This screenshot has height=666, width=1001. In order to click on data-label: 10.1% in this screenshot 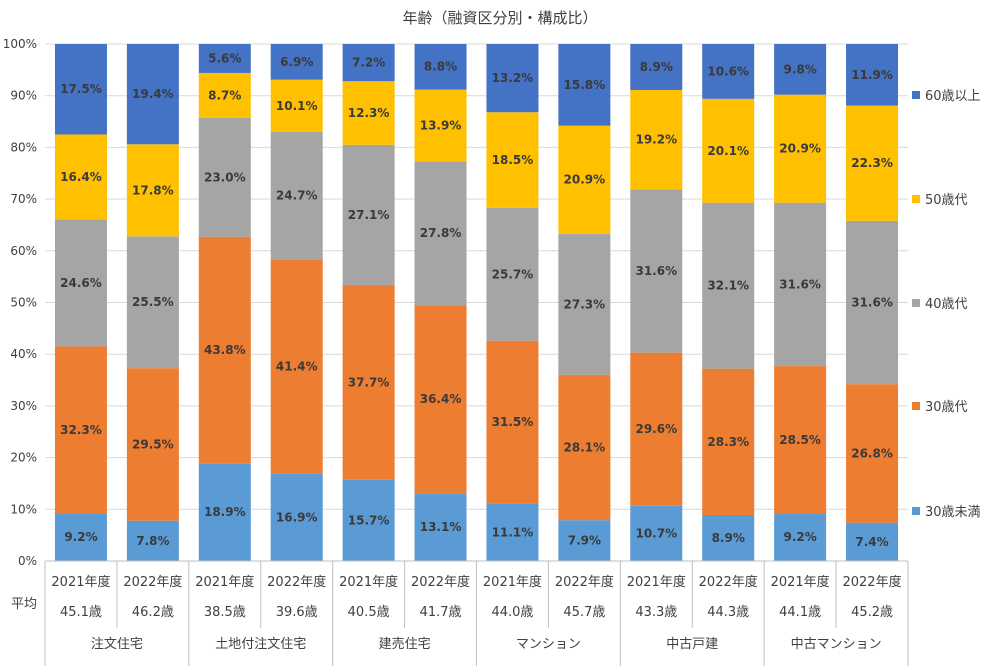, I will do `click(297, 106)`.